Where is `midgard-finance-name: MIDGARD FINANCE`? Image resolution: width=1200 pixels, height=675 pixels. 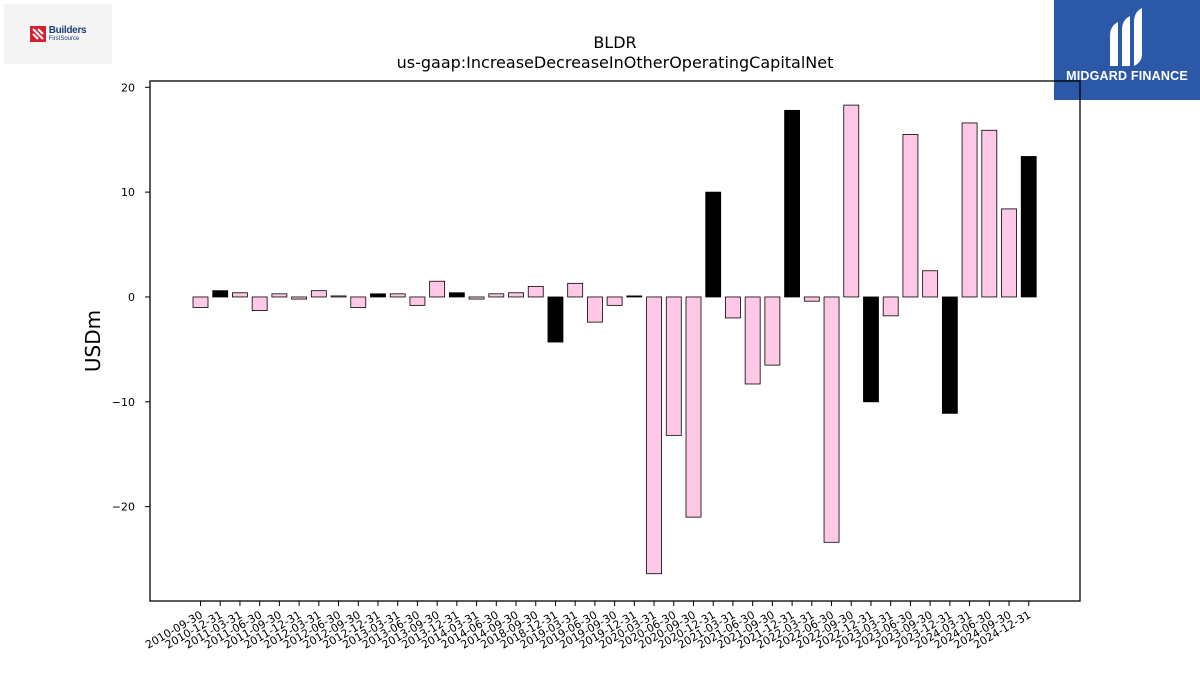
midgard-finance-name: MIDGARD FINANCE is located at coordinates (1127, 76).